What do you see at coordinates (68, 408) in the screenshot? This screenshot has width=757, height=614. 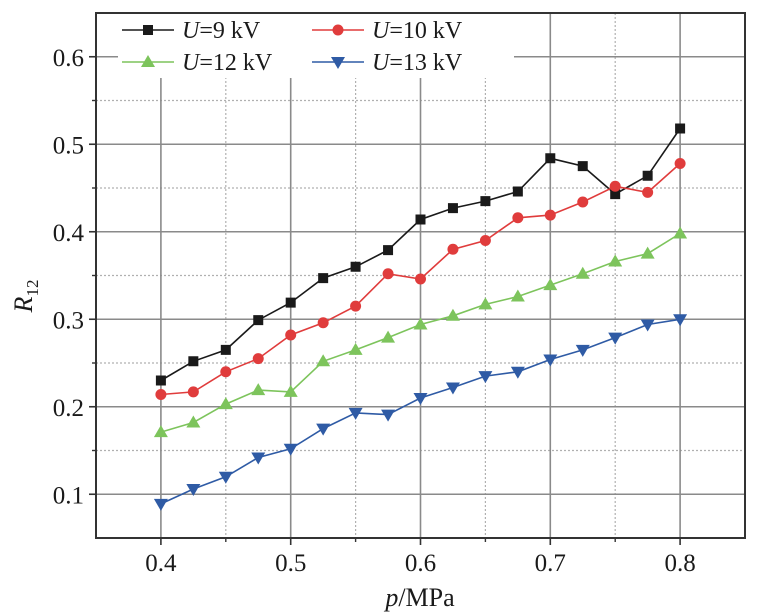 I see `y-tick-label: 0.2` at bounding box center [68, 408].